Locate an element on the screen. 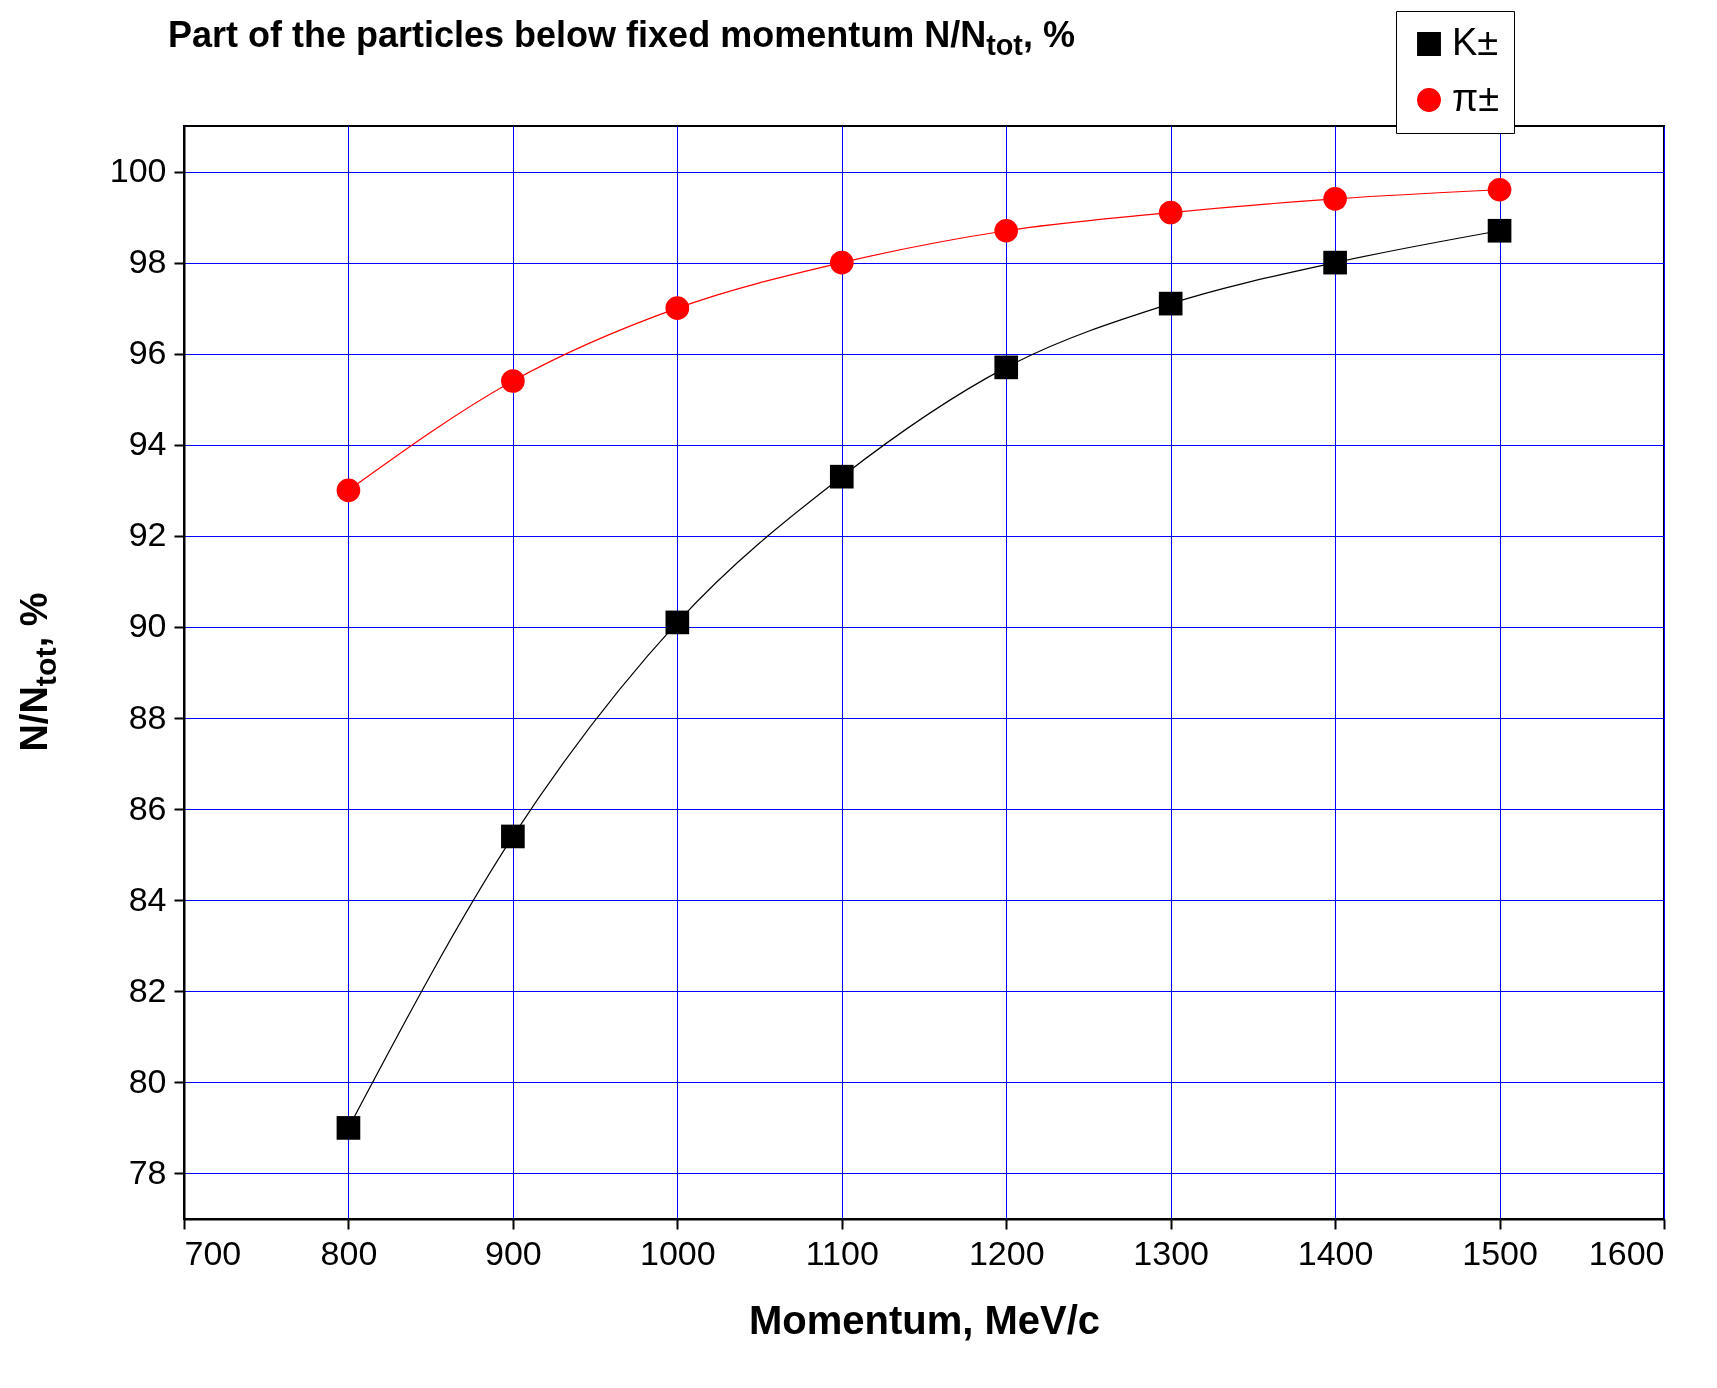  legend-label: π± is located at coordinates (1476, 98).